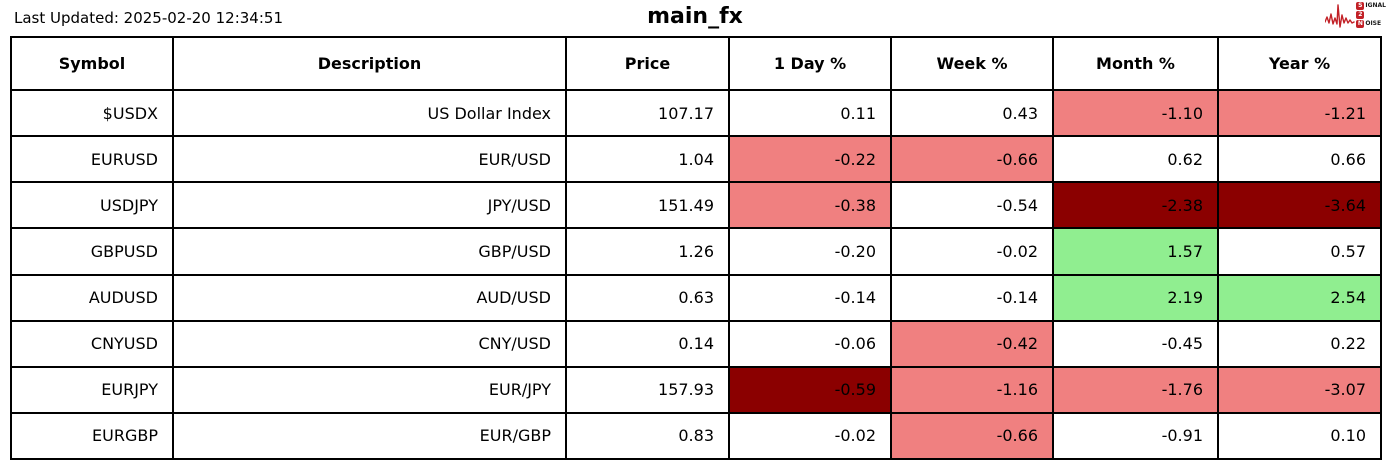 The height and width of the screenshot is (470, 1390). What do you see at coordinates (92, 113) in the screenshot?
I see `cell-symbol: $USDX` at bounding box center [92, 113].